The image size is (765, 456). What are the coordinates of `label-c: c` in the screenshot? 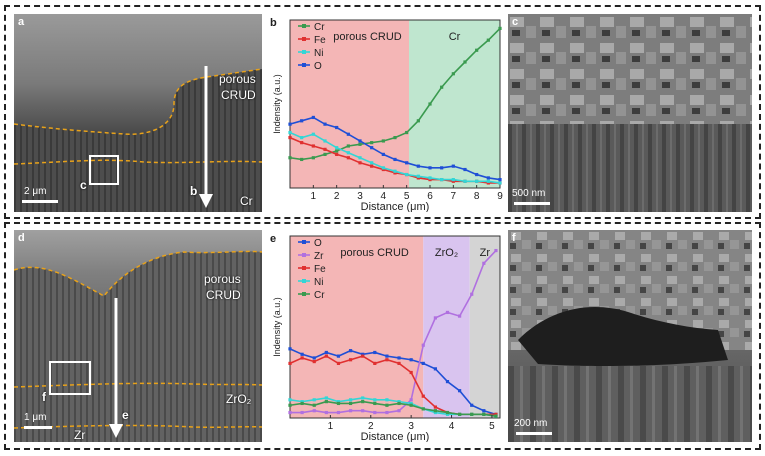 It's located at (83, 185).